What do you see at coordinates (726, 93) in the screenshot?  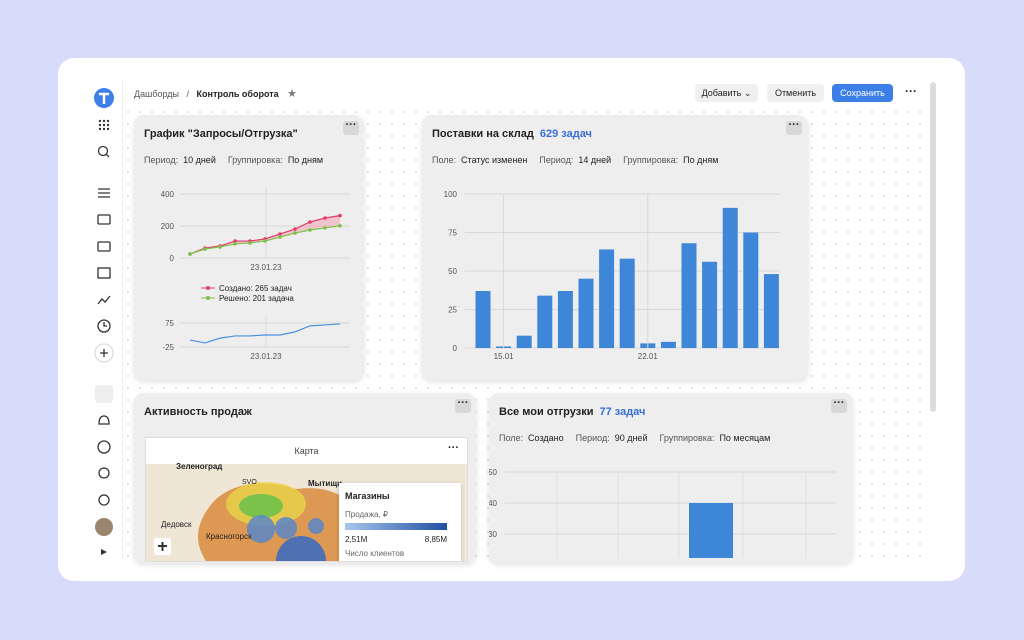 I see `add-button: Добавить ⌄` at bounding box center [726, 93].